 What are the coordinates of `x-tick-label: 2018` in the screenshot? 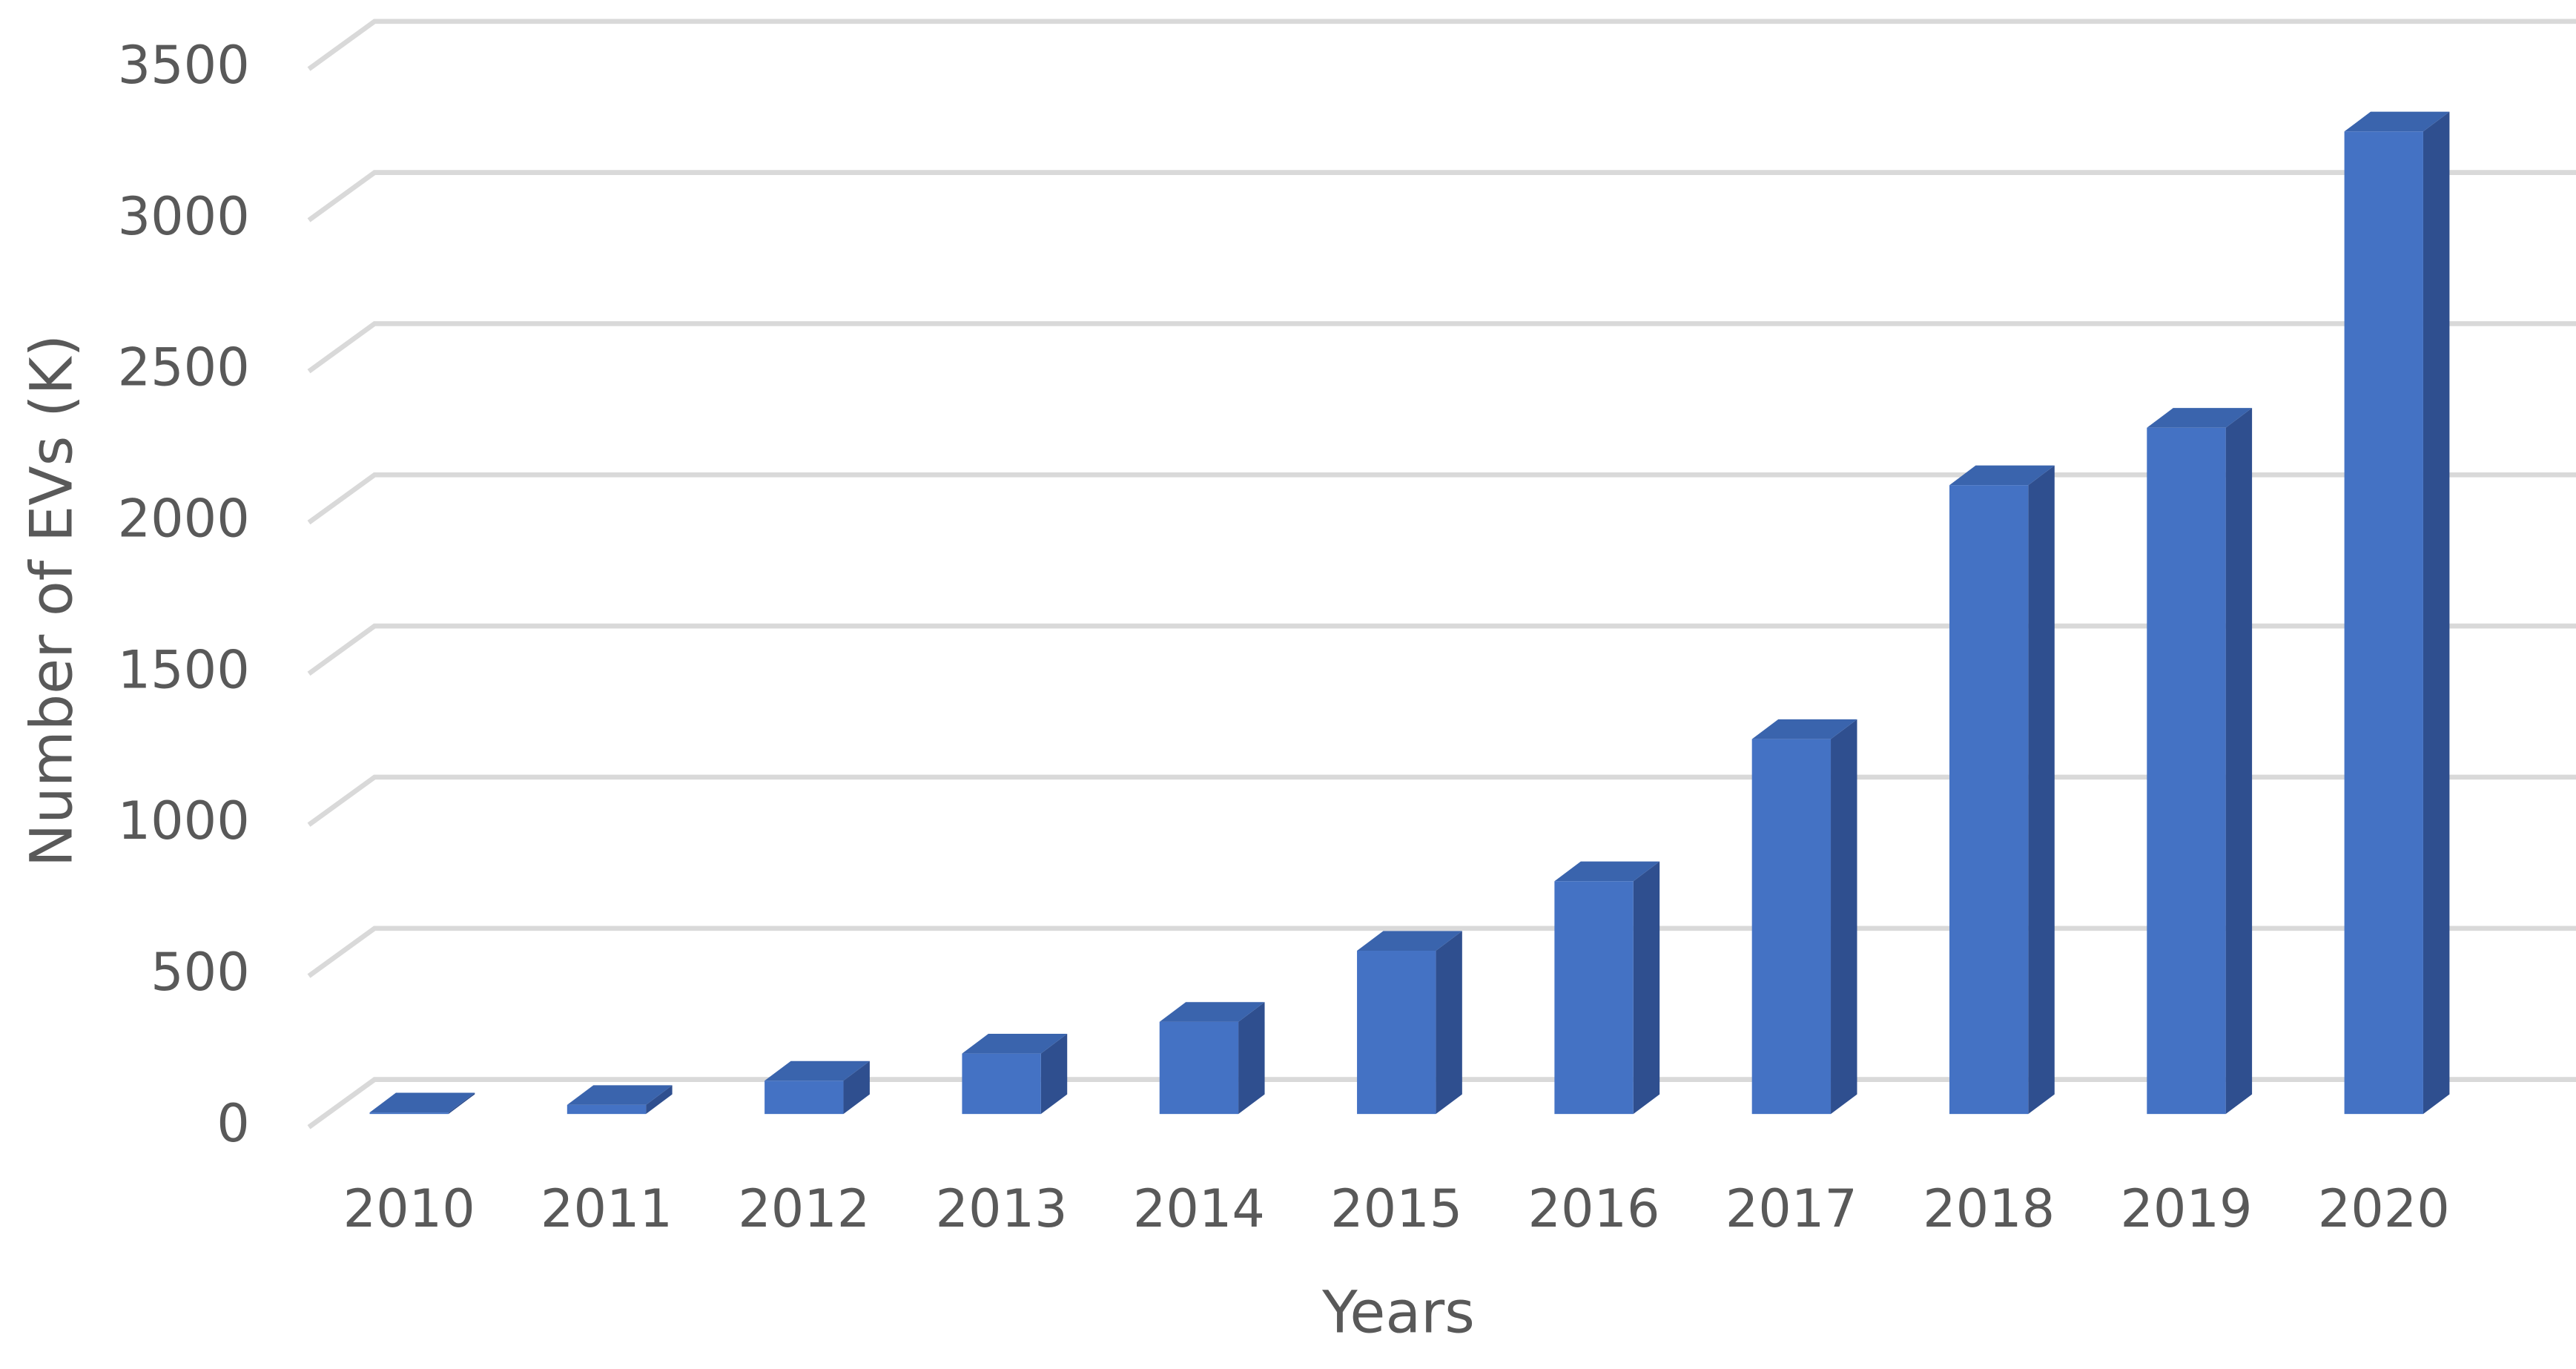 It's located at (1989, 1209).